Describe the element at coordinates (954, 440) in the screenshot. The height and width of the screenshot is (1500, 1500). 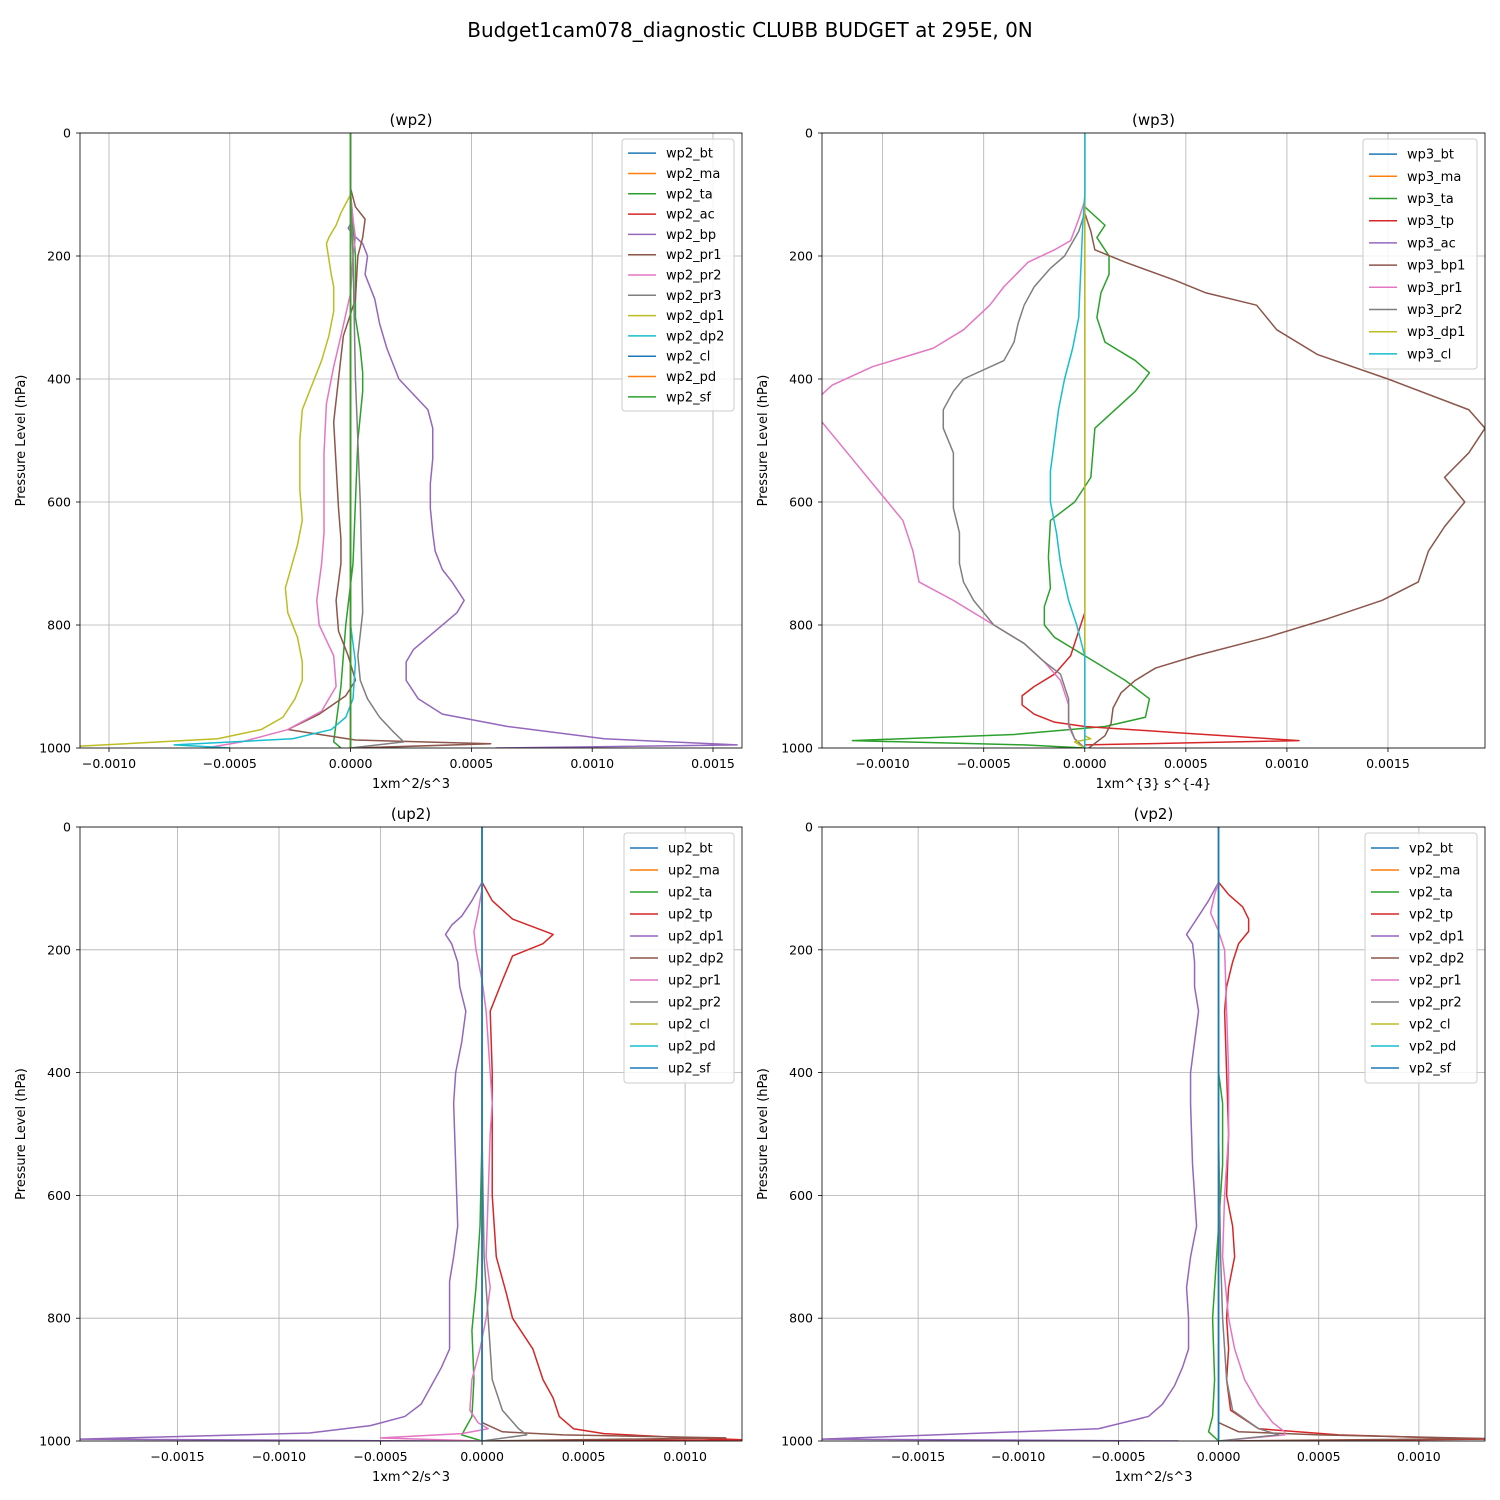
I see `series-line-wp3_pr1` at that location.